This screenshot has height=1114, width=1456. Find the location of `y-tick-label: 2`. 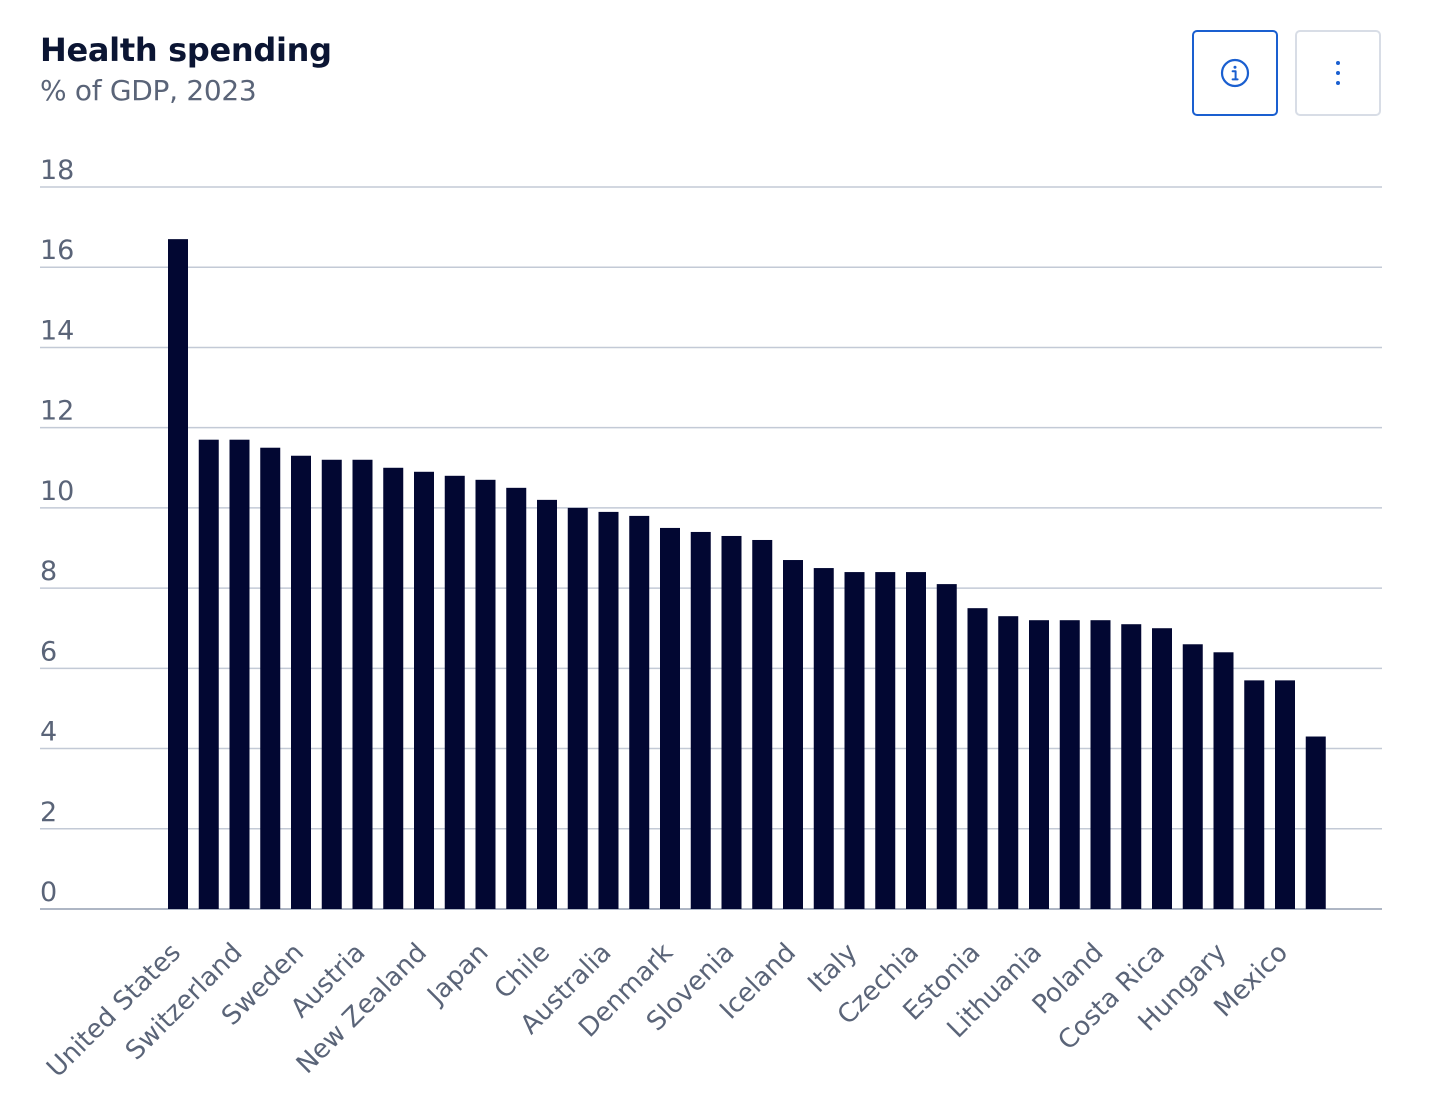

y-tick-label: 2 is located at coordinates (48, 812).